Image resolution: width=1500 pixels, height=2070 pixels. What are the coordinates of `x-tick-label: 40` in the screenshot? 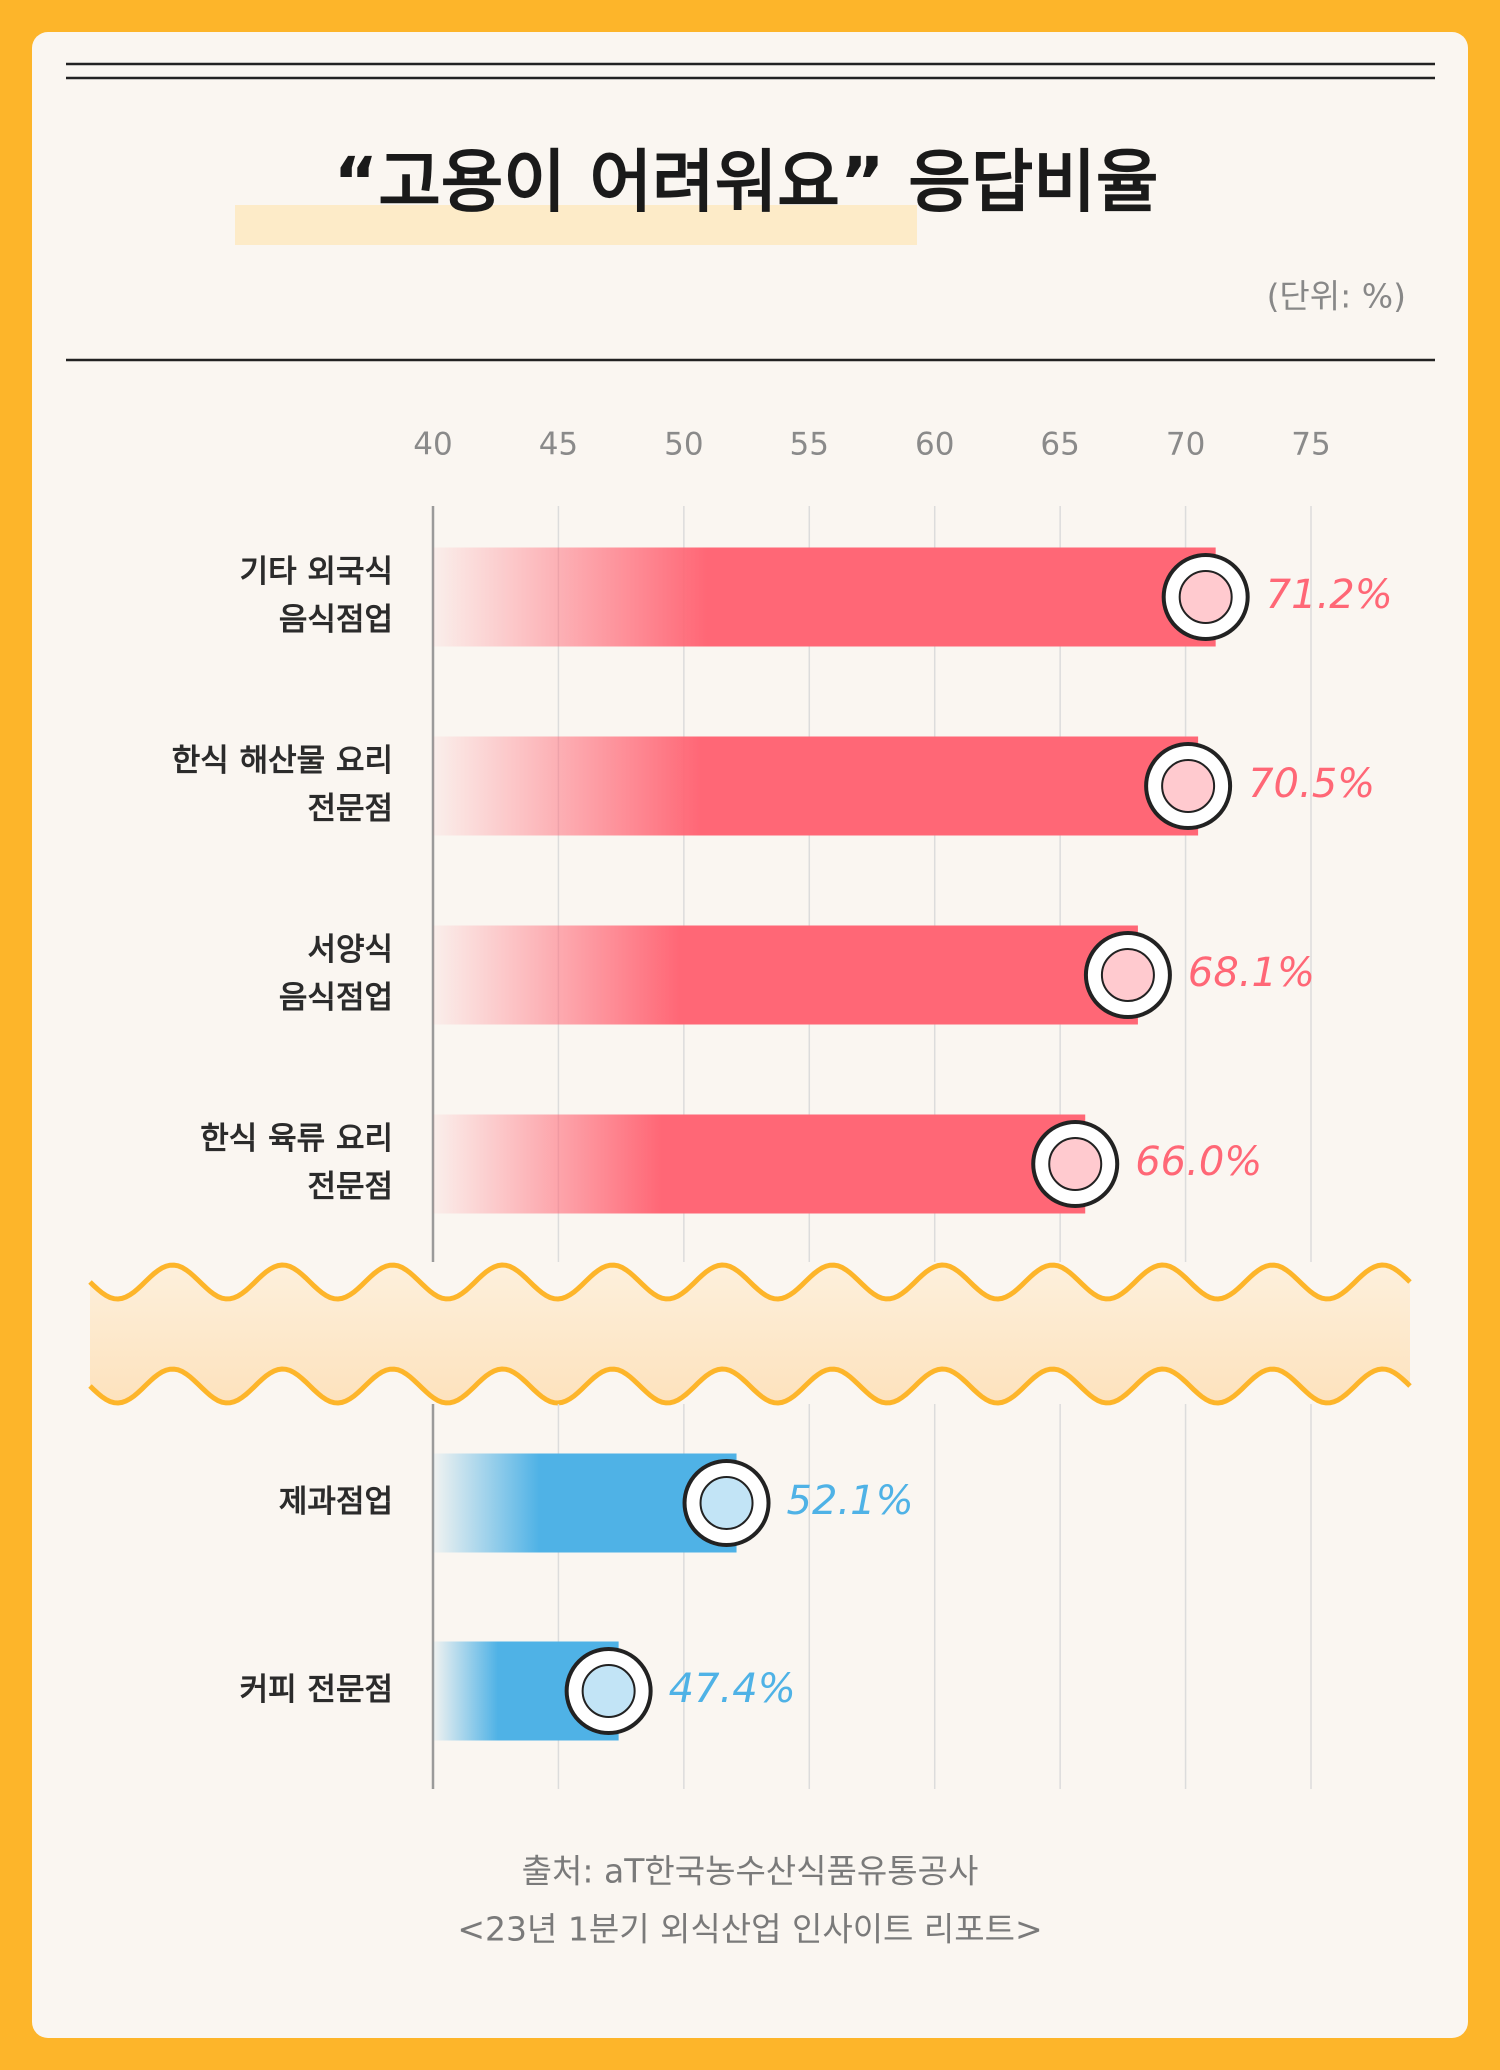 It's located at (432, 445).